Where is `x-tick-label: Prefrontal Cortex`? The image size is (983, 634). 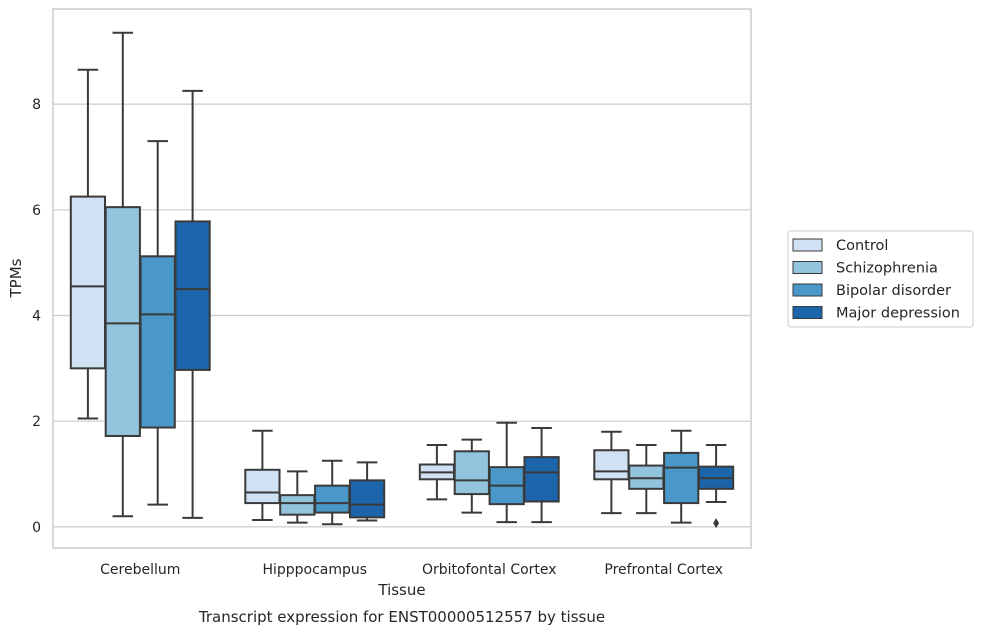 x-tick-label: Prefrontal Cortex is located at coordinates (663, 570).